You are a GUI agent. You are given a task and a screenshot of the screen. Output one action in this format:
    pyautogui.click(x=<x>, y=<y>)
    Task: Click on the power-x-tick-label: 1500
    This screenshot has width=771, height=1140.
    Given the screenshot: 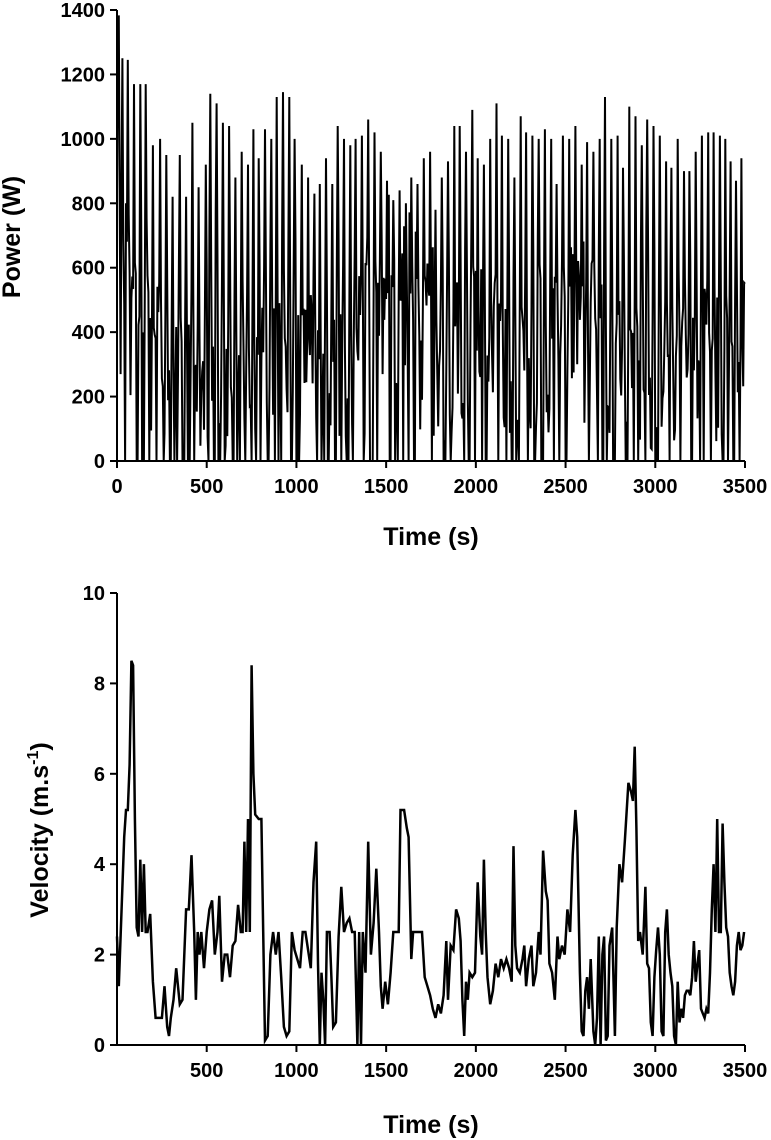 What is the action you would take?
    pyautogui.click(x=386, y=487)
    